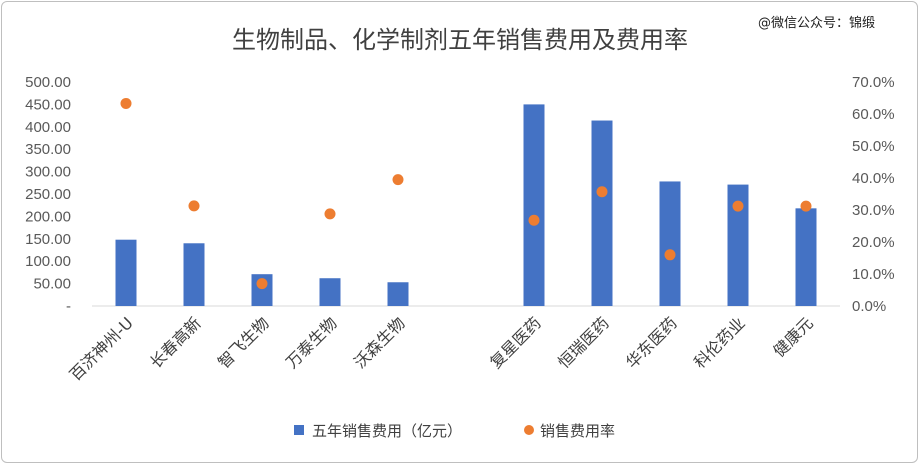 The width and height of the screenshot is (919, 464). Describe the element at coordinates (792, 336) in the screenshot. I see `category-label: 健康元` at that location.